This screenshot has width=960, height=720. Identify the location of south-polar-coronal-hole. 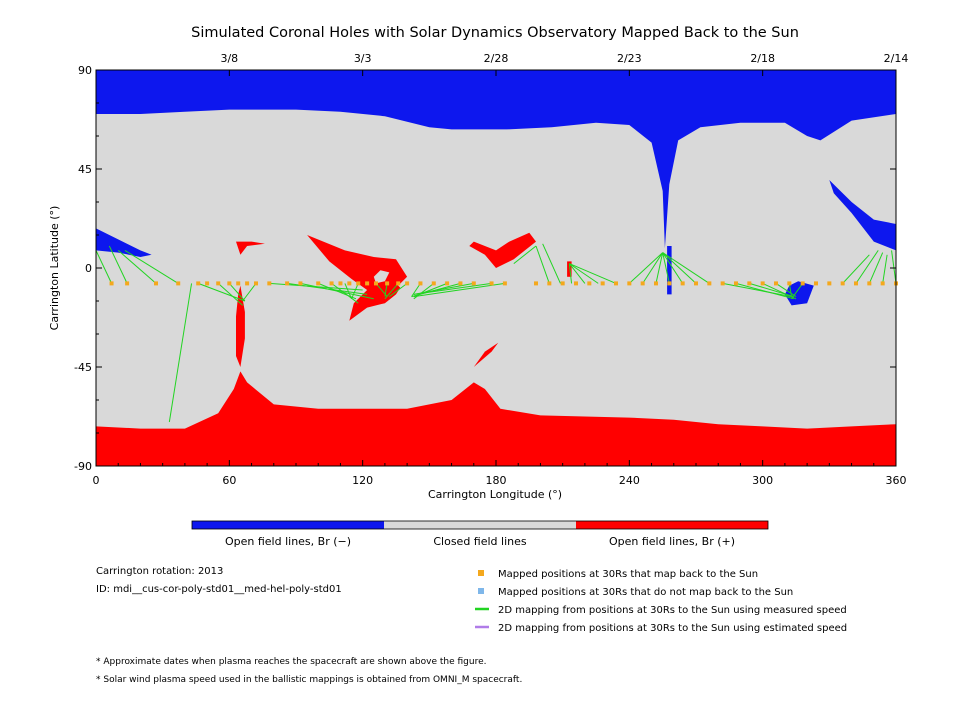
(496, 418).